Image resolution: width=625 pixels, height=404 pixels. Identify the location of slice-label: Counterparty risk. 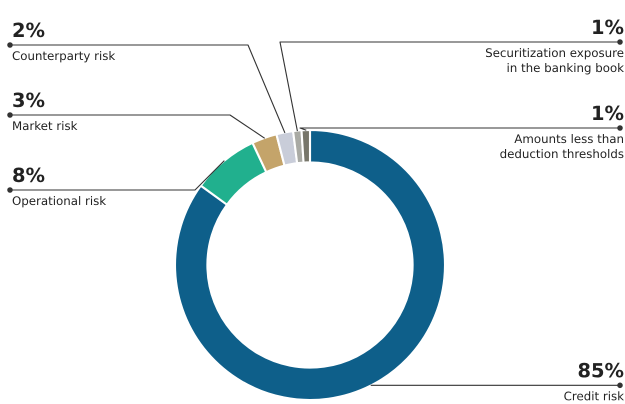
(64, 56).